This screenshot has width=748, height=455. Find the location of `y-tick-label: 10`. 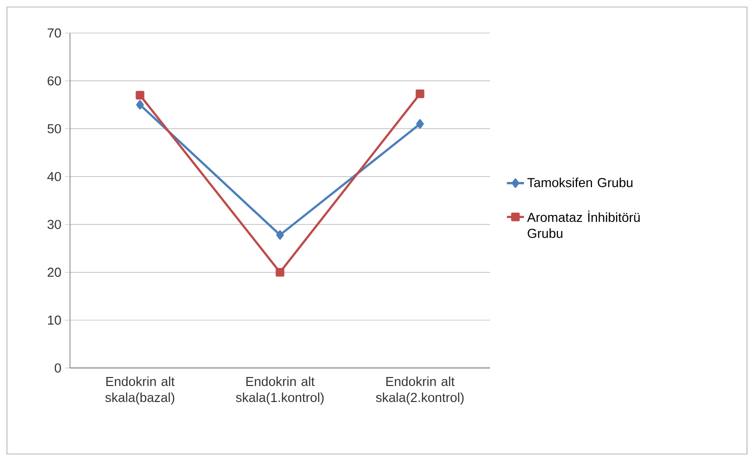

y-tick-label: 10 is located at coordinates (54, 320).